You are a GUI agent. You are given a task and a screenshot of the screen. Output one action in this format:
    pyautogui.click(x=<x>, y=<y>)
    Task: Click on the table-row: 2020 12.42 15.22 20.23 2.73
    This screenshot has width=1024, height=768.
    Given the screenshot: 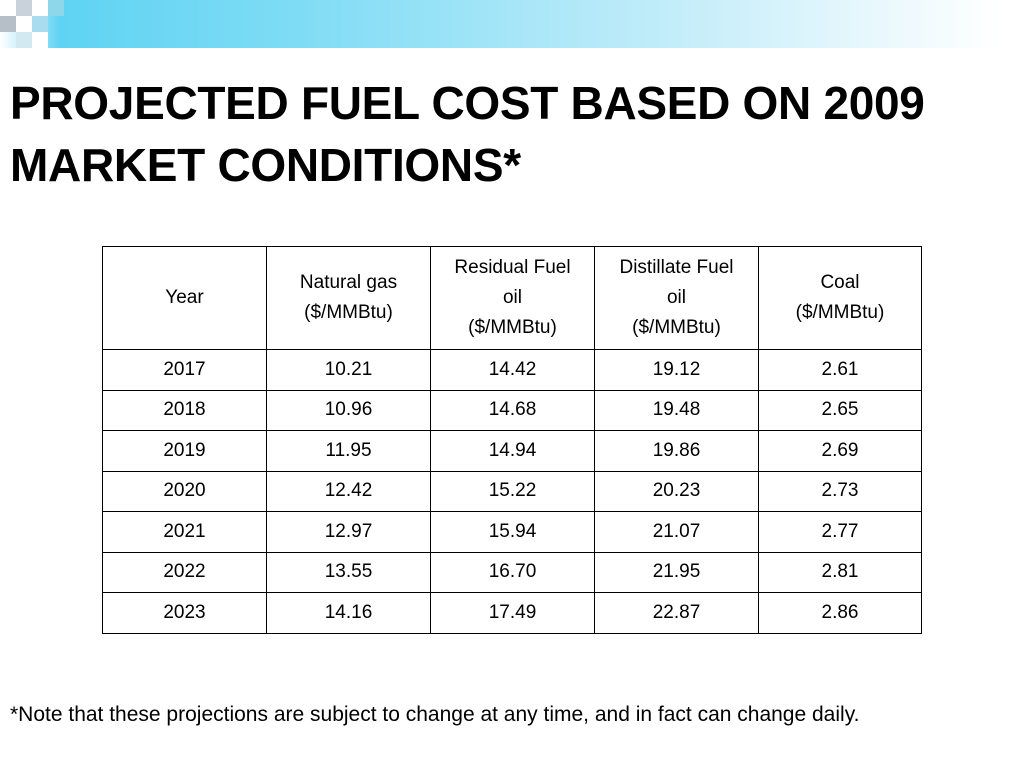 What is the action you would take?
    pyautogui.click(x=512, y=491)
    